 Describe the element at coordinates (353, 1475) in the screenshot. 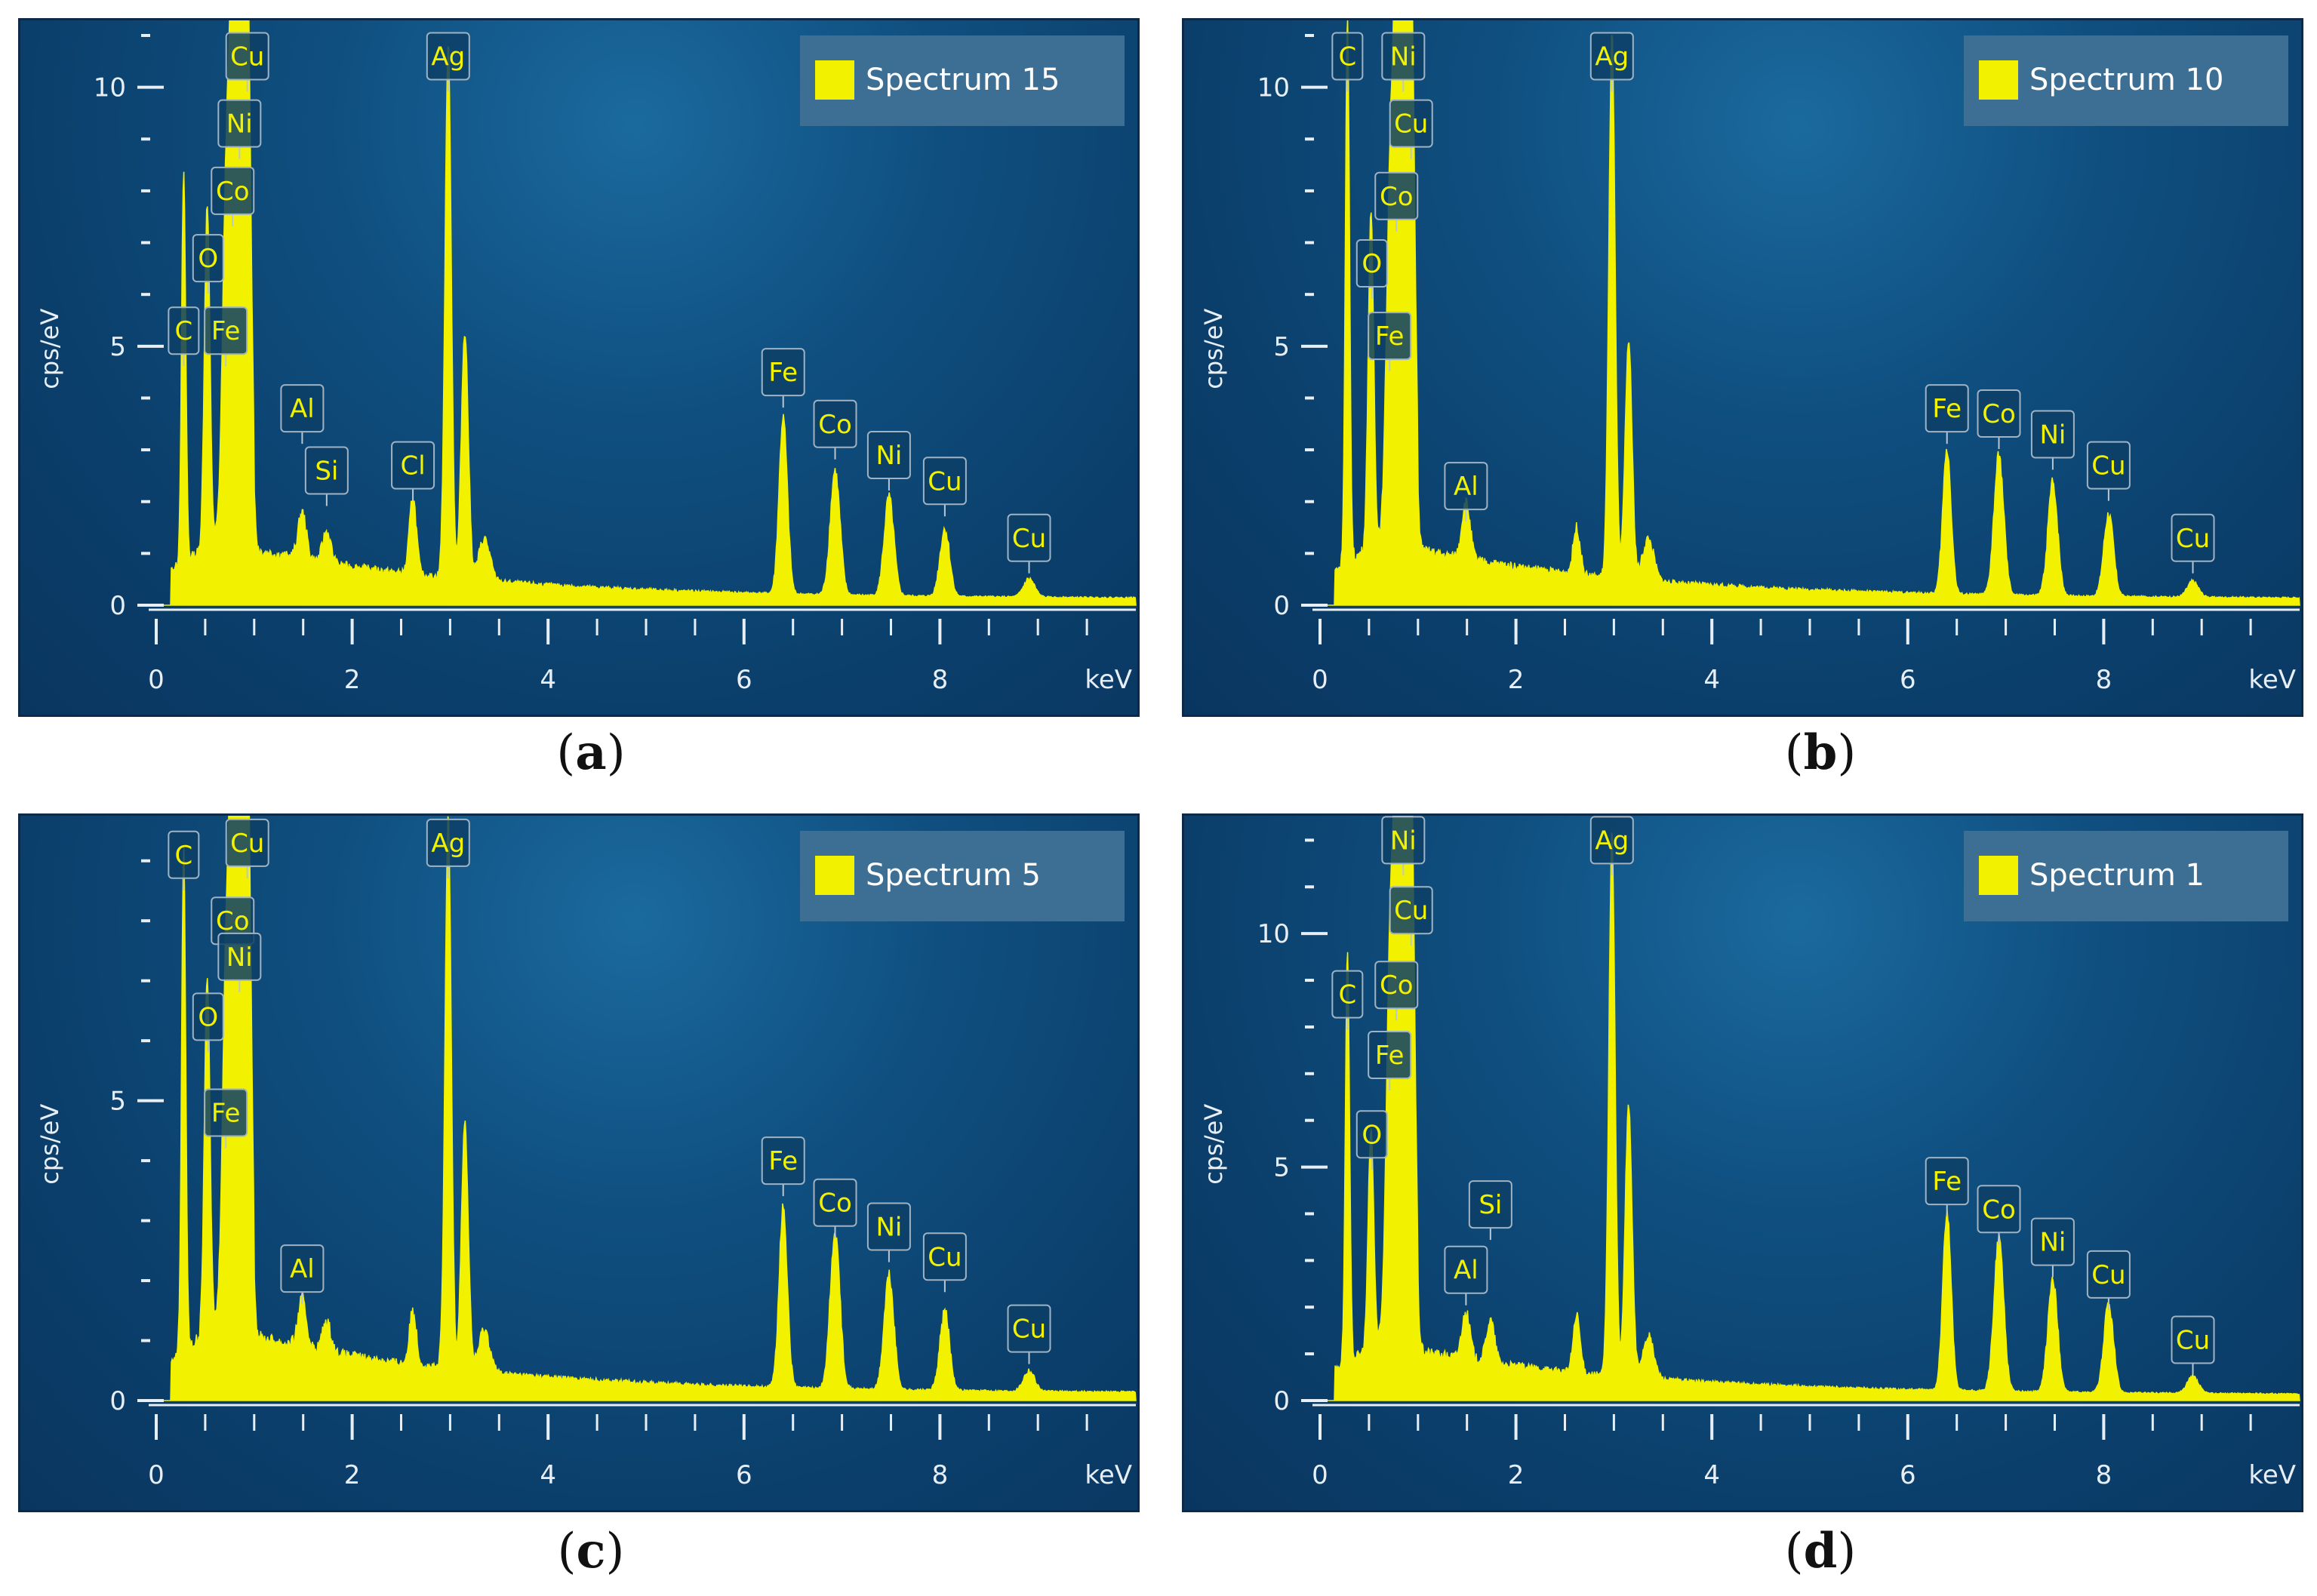

I see `x-tick-label: 2` at that location.